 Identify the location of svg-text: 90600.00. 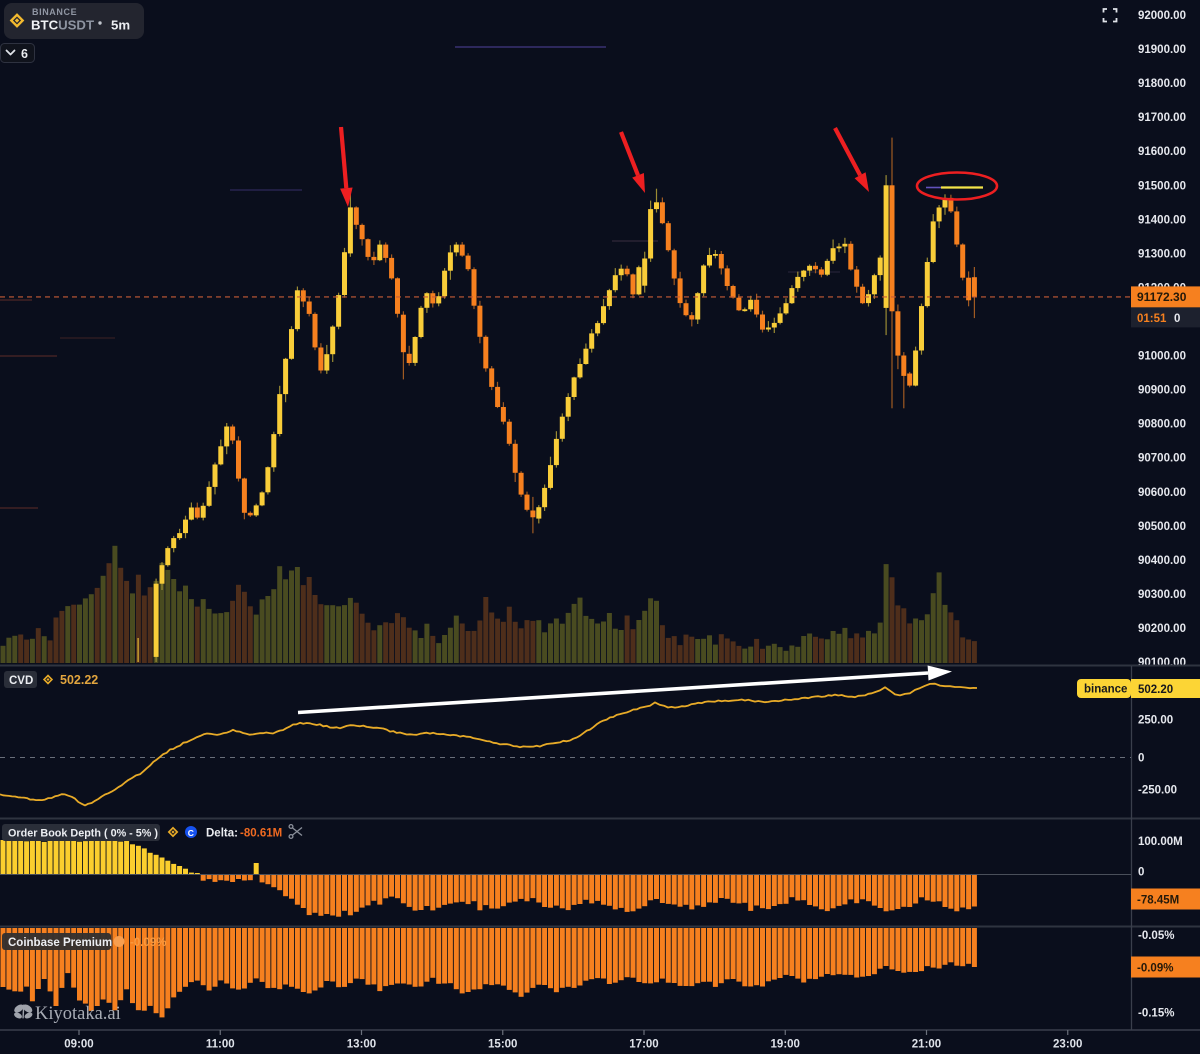
(1162, 493).